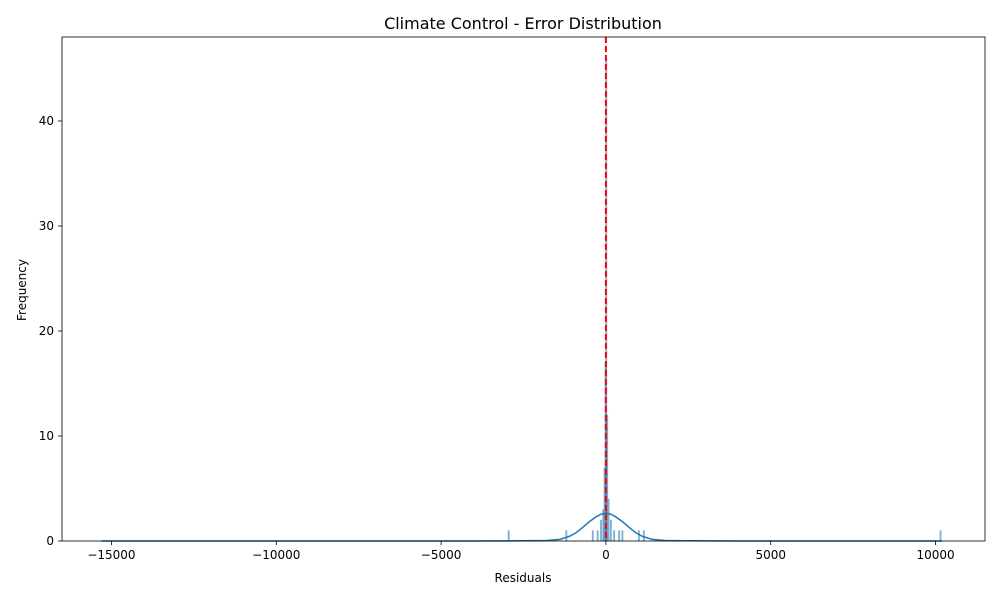 The image size is (1000, 604). I want to click on kde-line, so click(522, 527).